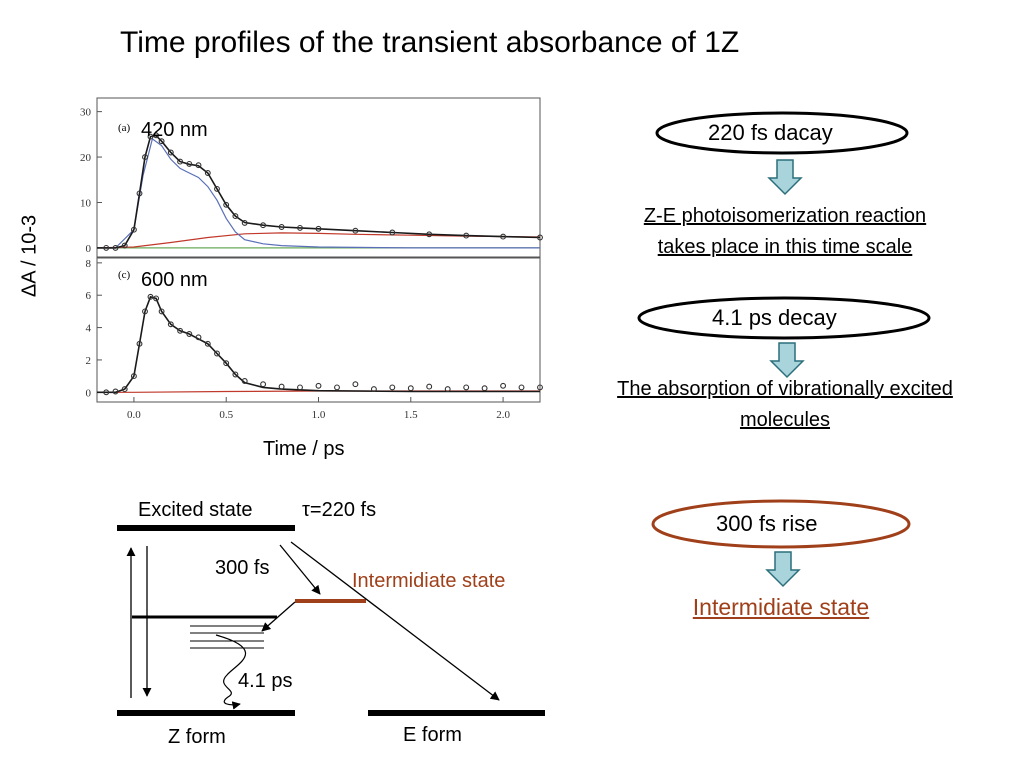 The width and height of the screenshot is (1024, 768). I want to click on isomerization-arrow, so click(395, 621).